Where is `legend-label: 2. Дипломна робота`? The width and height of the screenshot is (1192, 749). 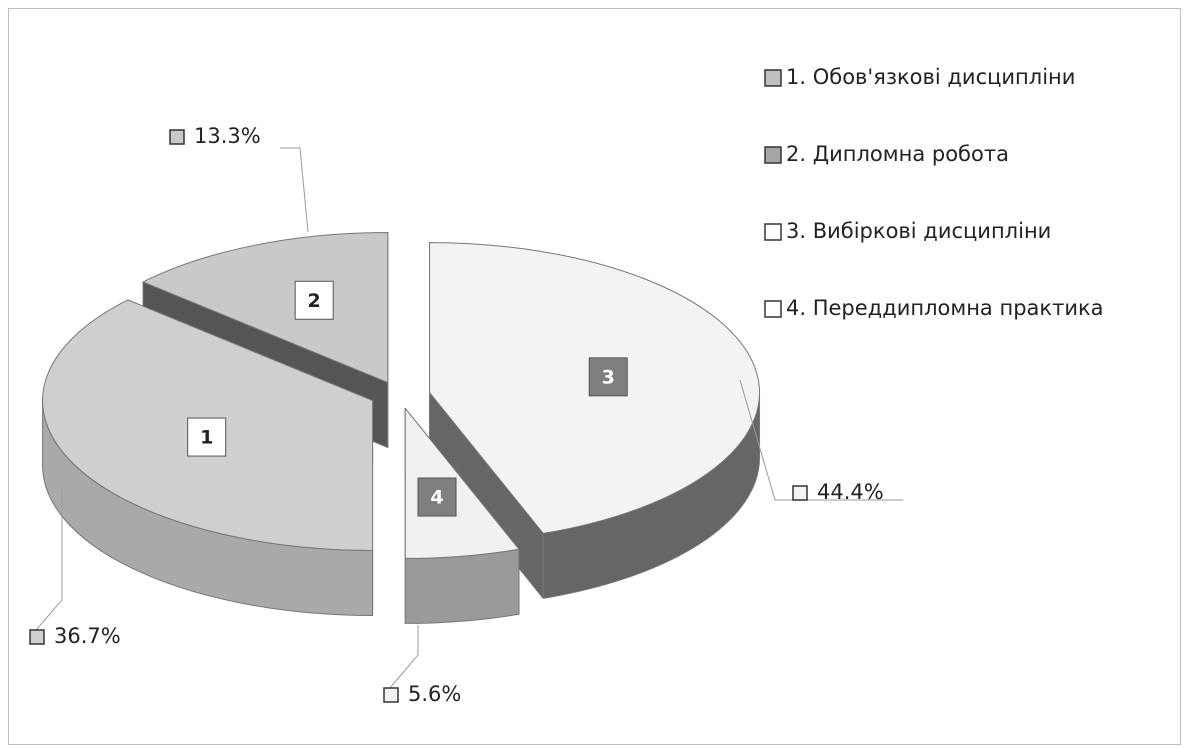 legend-label: 2. Дипломна робота is located at coordinates (897, 154).